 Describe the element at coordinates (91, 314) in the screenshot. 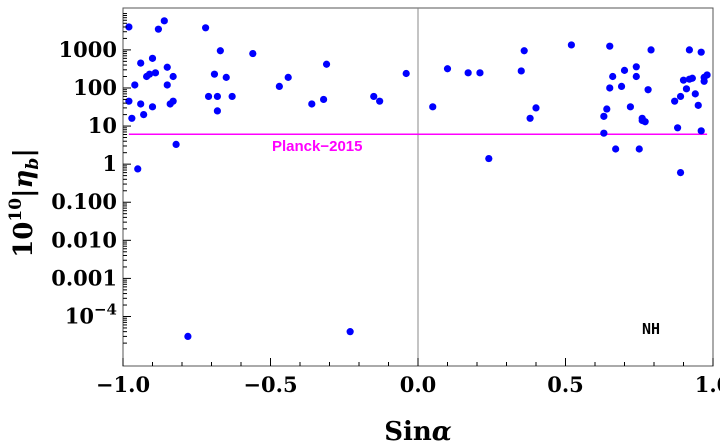

I see `y-tick-label: 10⁻⁴` at that location.